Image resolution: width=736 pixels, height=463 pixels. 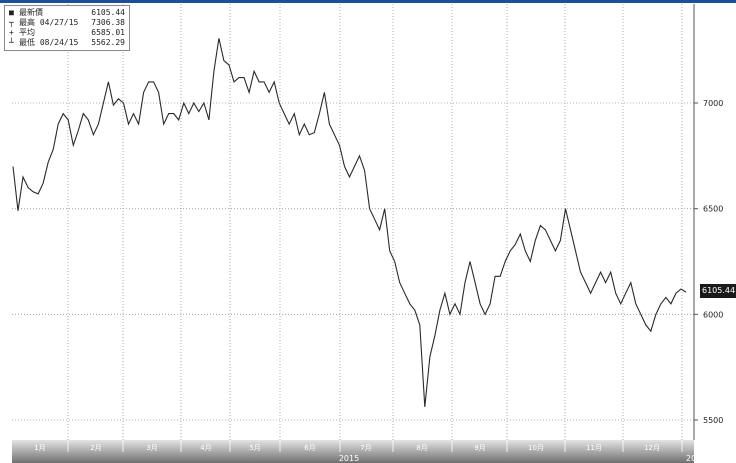 What do you see at coordinates (39, 448) in the screenshot?
I see `x-tick-label: 1月` at bounding box center [39, 448].